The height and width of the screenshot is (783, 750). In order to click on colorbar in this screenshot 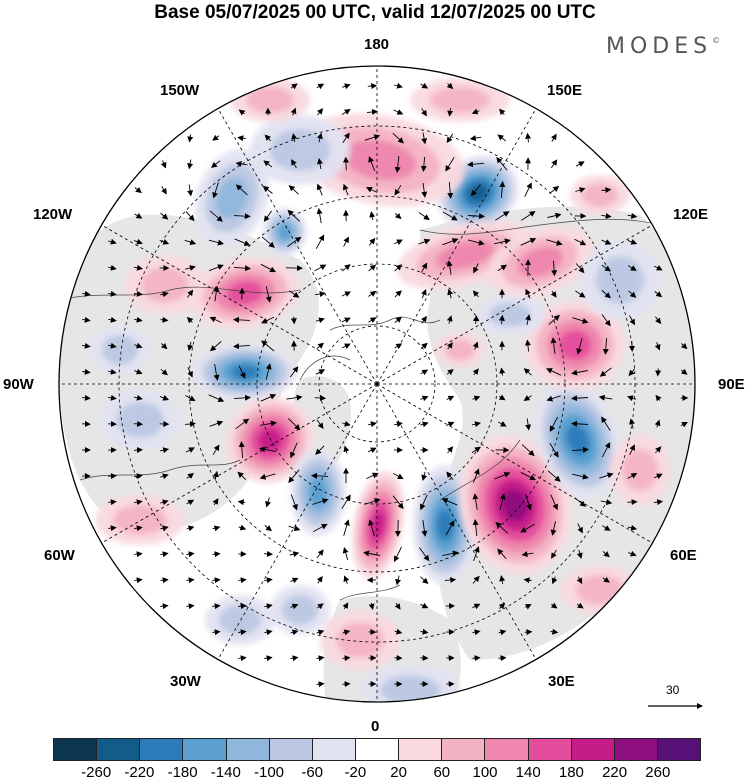, I will do `click(377, 749)`.